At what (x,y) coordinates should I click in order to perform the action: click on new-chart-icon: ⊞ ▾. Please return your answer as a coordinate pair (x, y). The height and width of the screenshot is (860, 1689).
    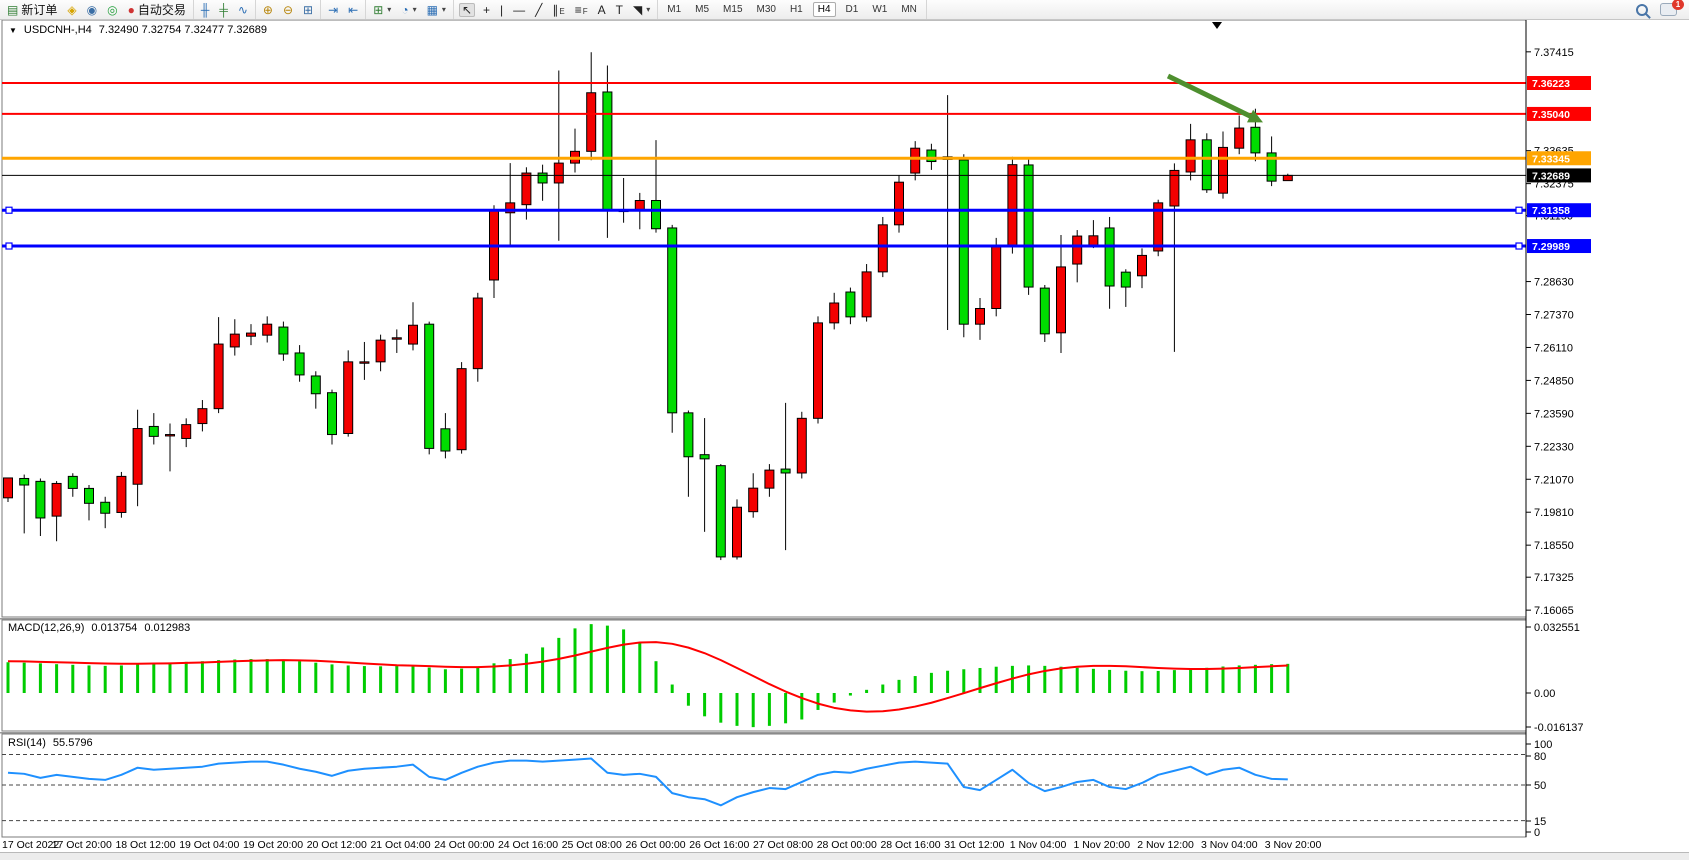
    Looking at the image, I should click on (382, 10).